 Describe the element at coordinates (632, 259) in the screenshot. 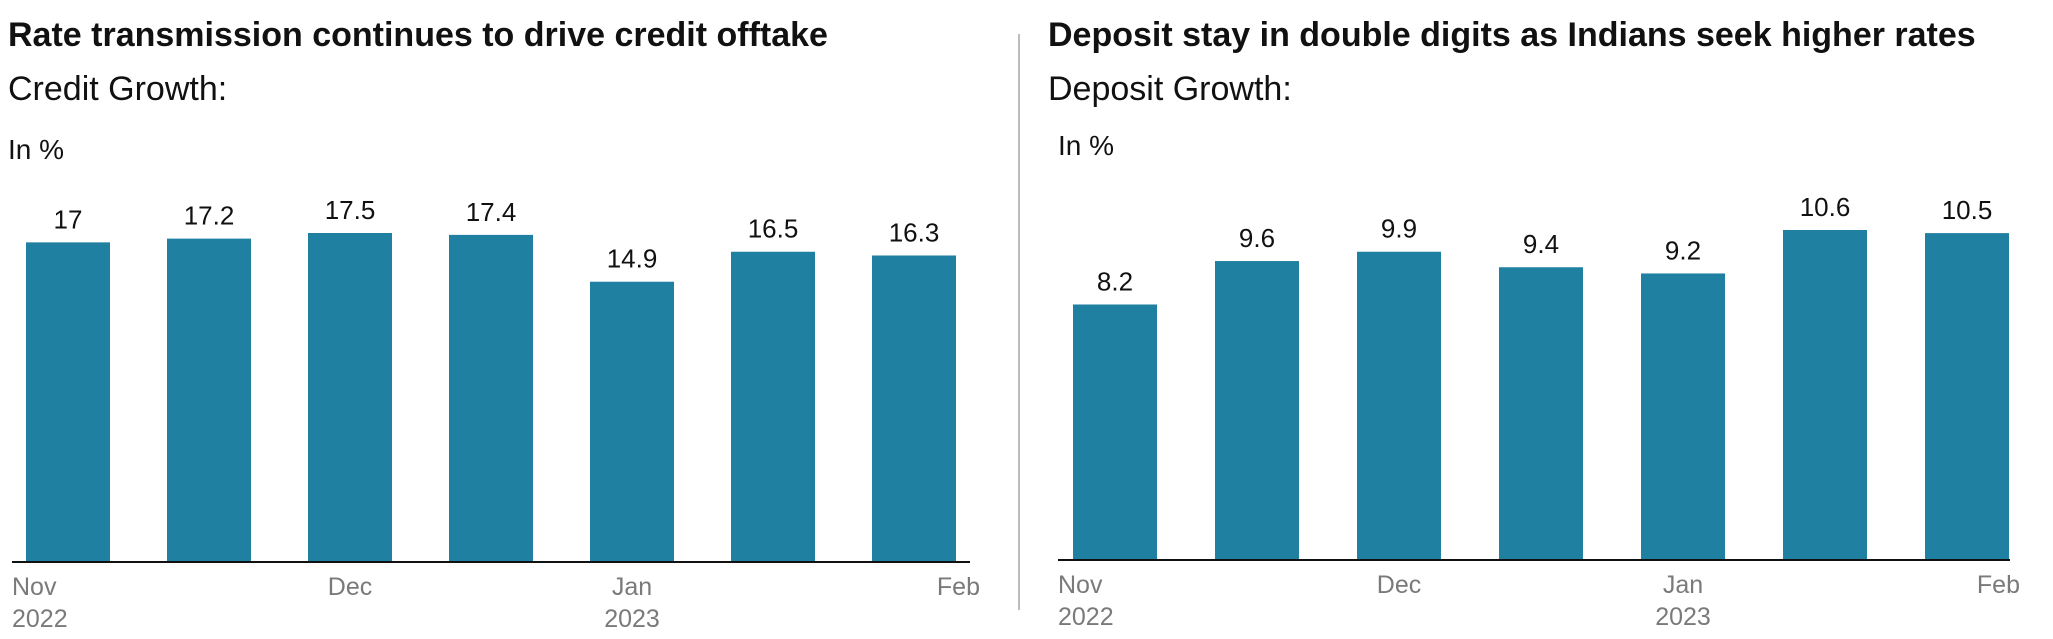

I see `data-label: 14.9` at that location.